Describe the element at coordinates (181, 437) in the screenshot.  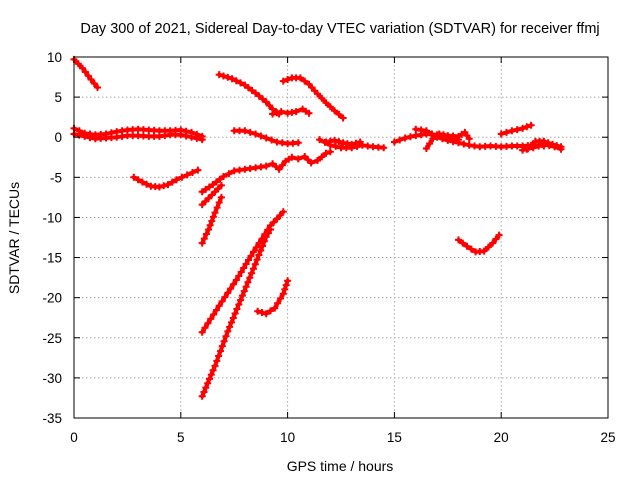
I see `x-tick-label: 5` at that location.